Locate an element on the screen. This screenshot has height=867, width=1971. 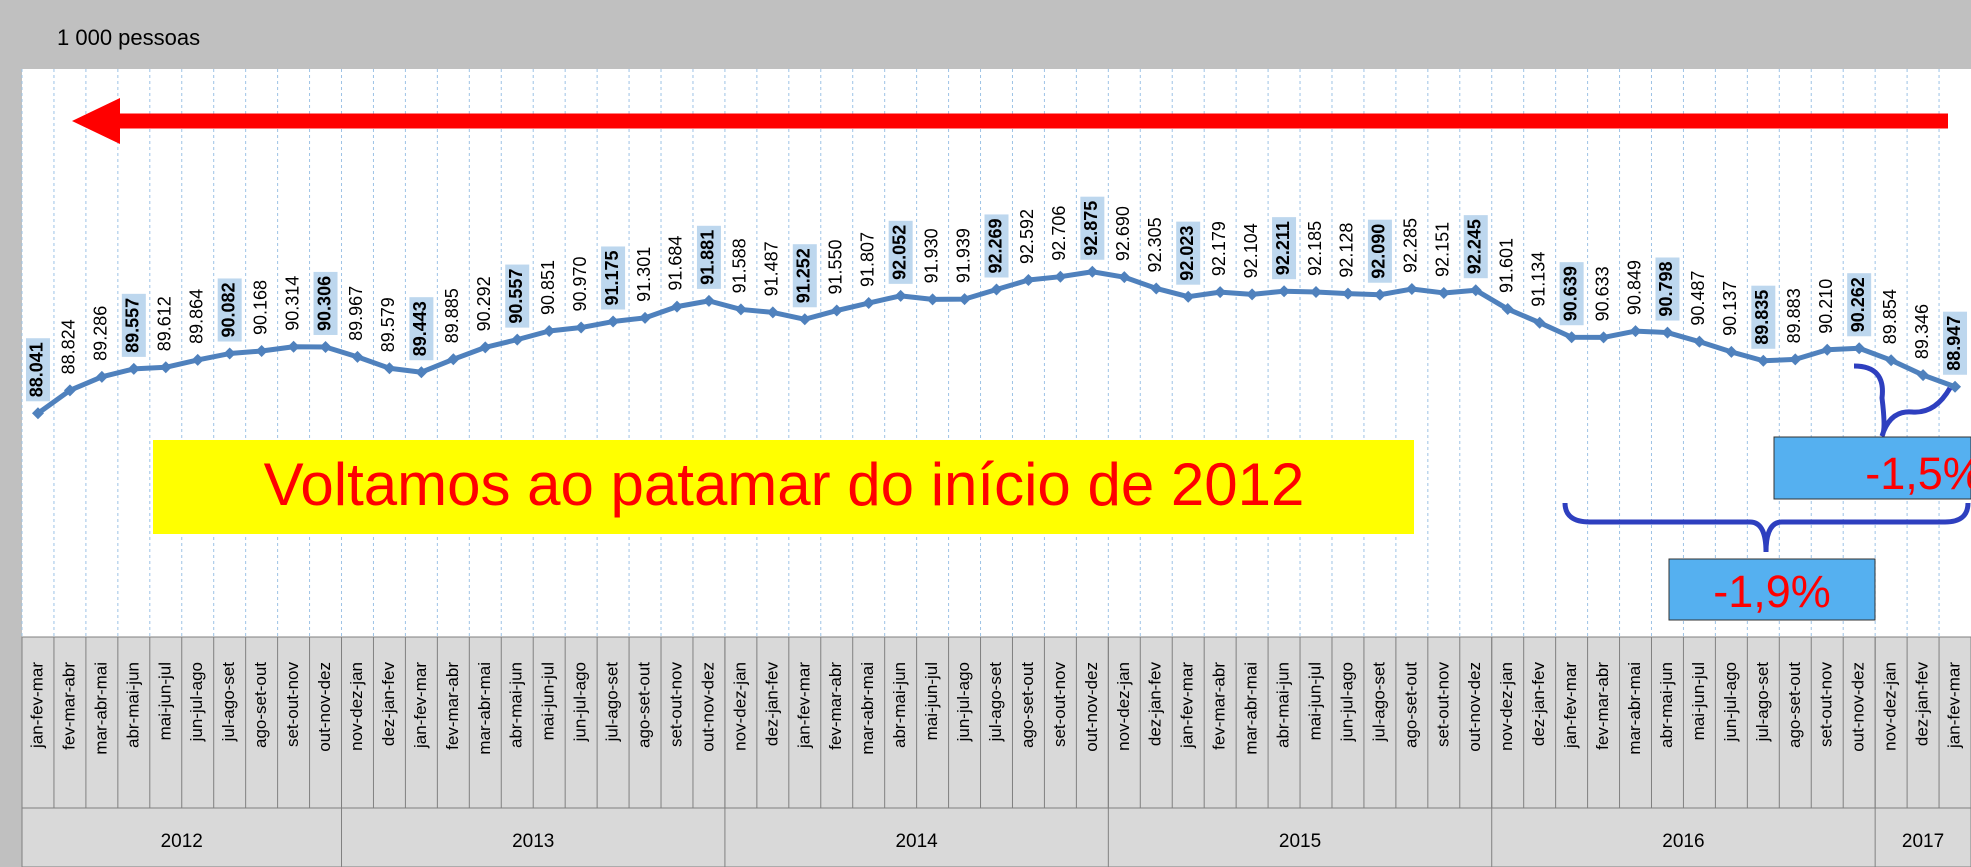
data-label: 91.175 is located at coordinates (612, 277).